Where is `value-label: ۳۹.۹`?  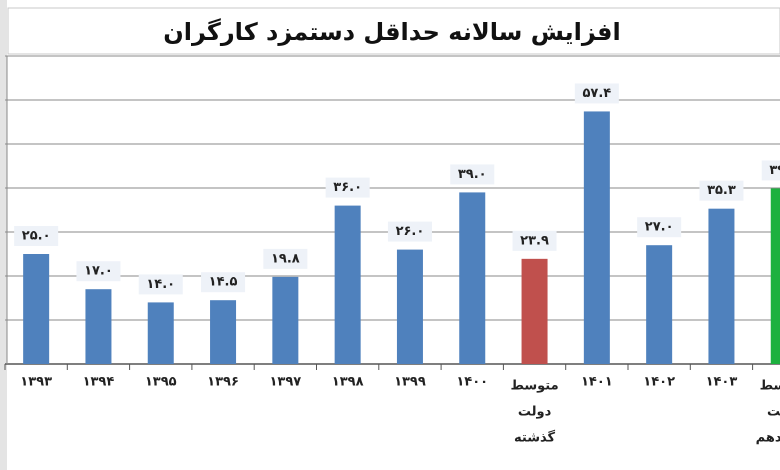 value-label: ۳۹.۹ is located at coordinates (774, 170).